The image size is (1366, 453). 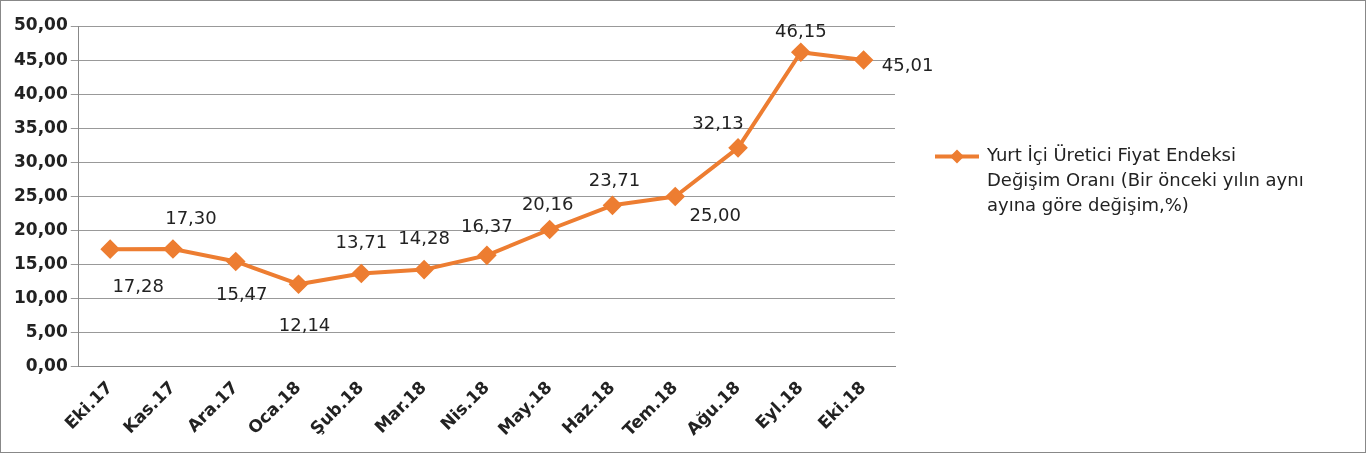 I want to click on data-label: 45,01, so click(x=907, y=64).